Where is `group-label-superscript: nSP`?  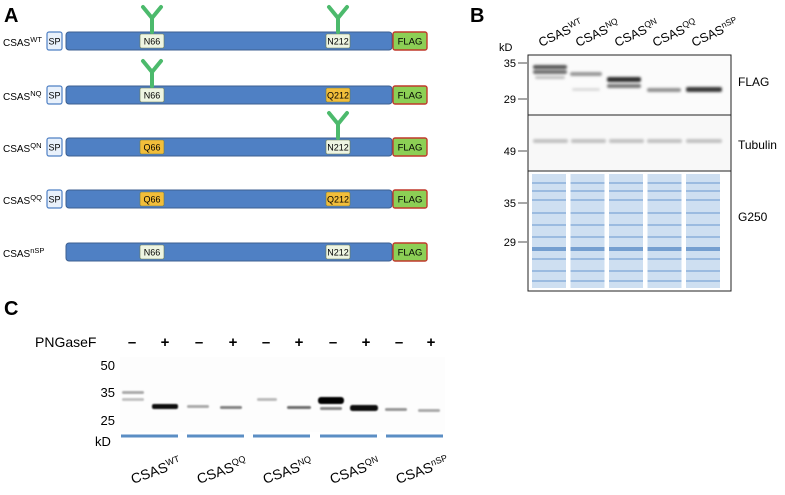
group-label-superscript: nSP is located at coordinates (438, 460).